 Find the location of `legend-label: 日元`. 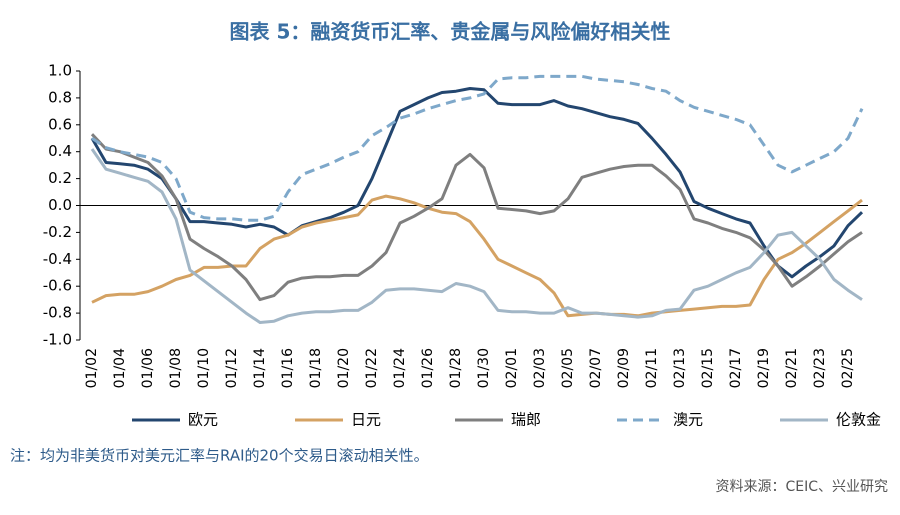

legend-label: 日元 is located at coordinates (366, 420).